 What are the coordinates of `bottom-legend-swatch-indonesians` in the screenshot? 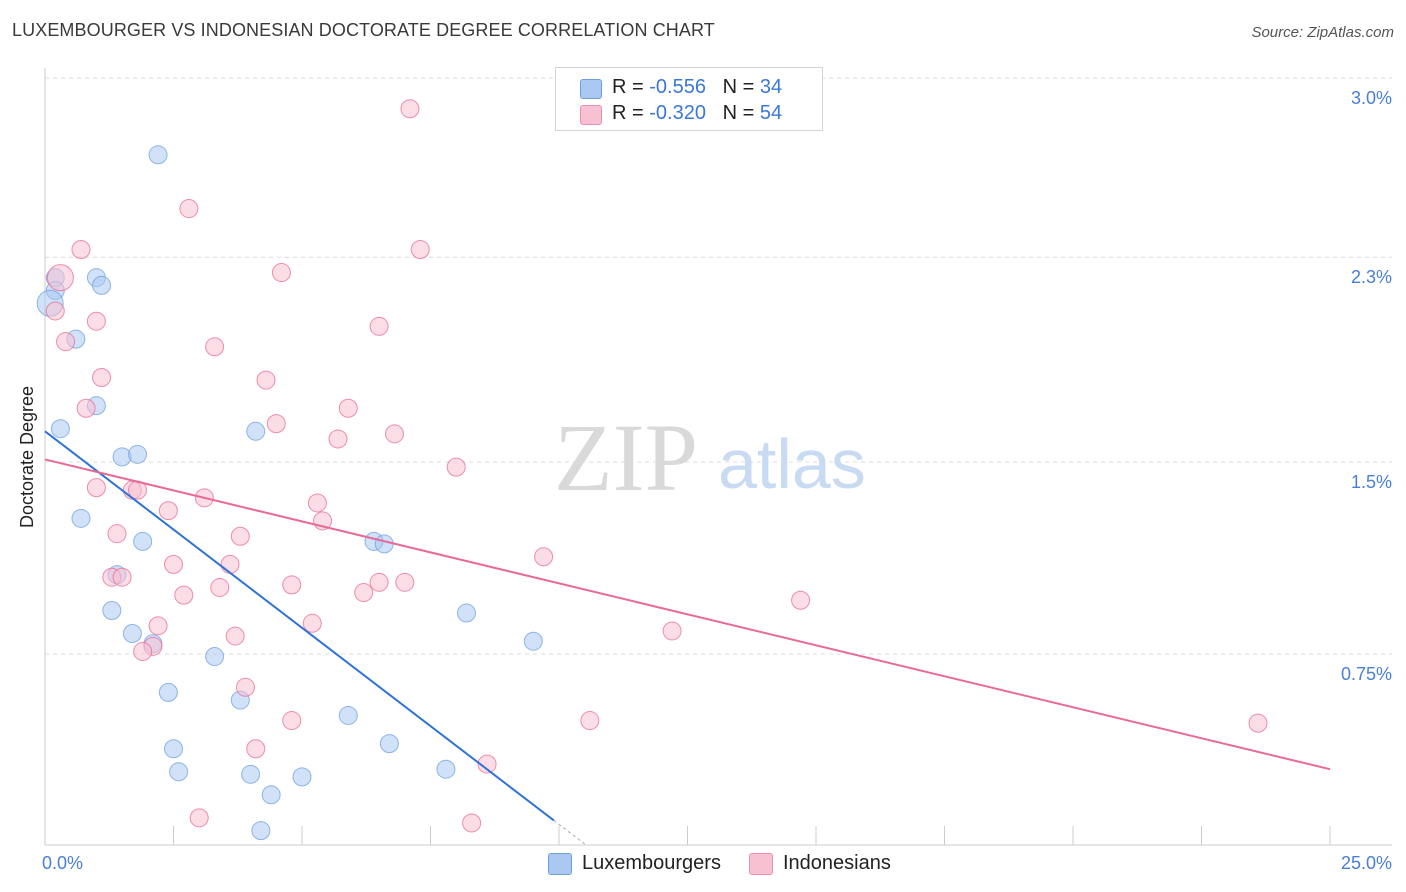 It's located at (761, 864).